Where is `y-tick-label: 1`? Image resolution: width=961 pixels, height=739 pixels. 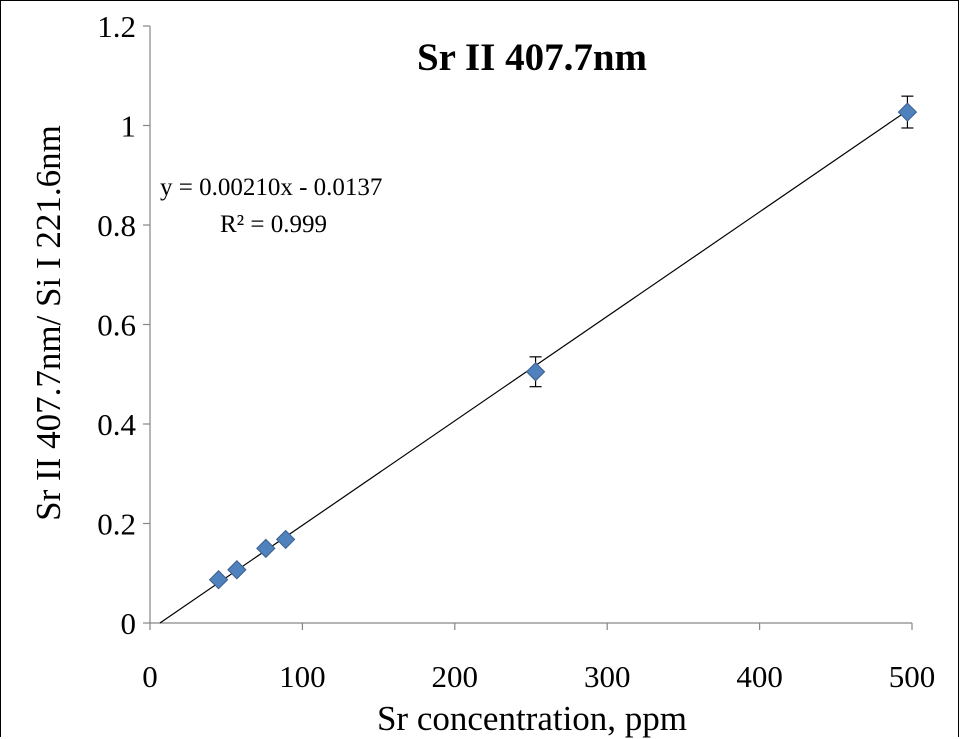 y-tick-label: 1 is located at coordinates (129, 126).